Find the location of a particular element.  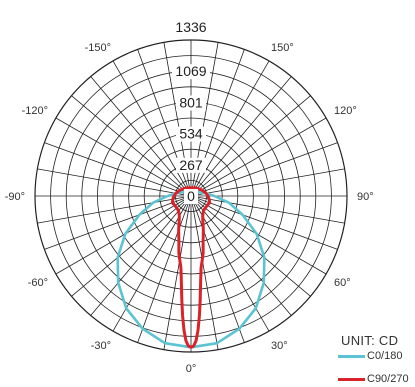

tick-label: 801 is located at coordinates (191, 103).